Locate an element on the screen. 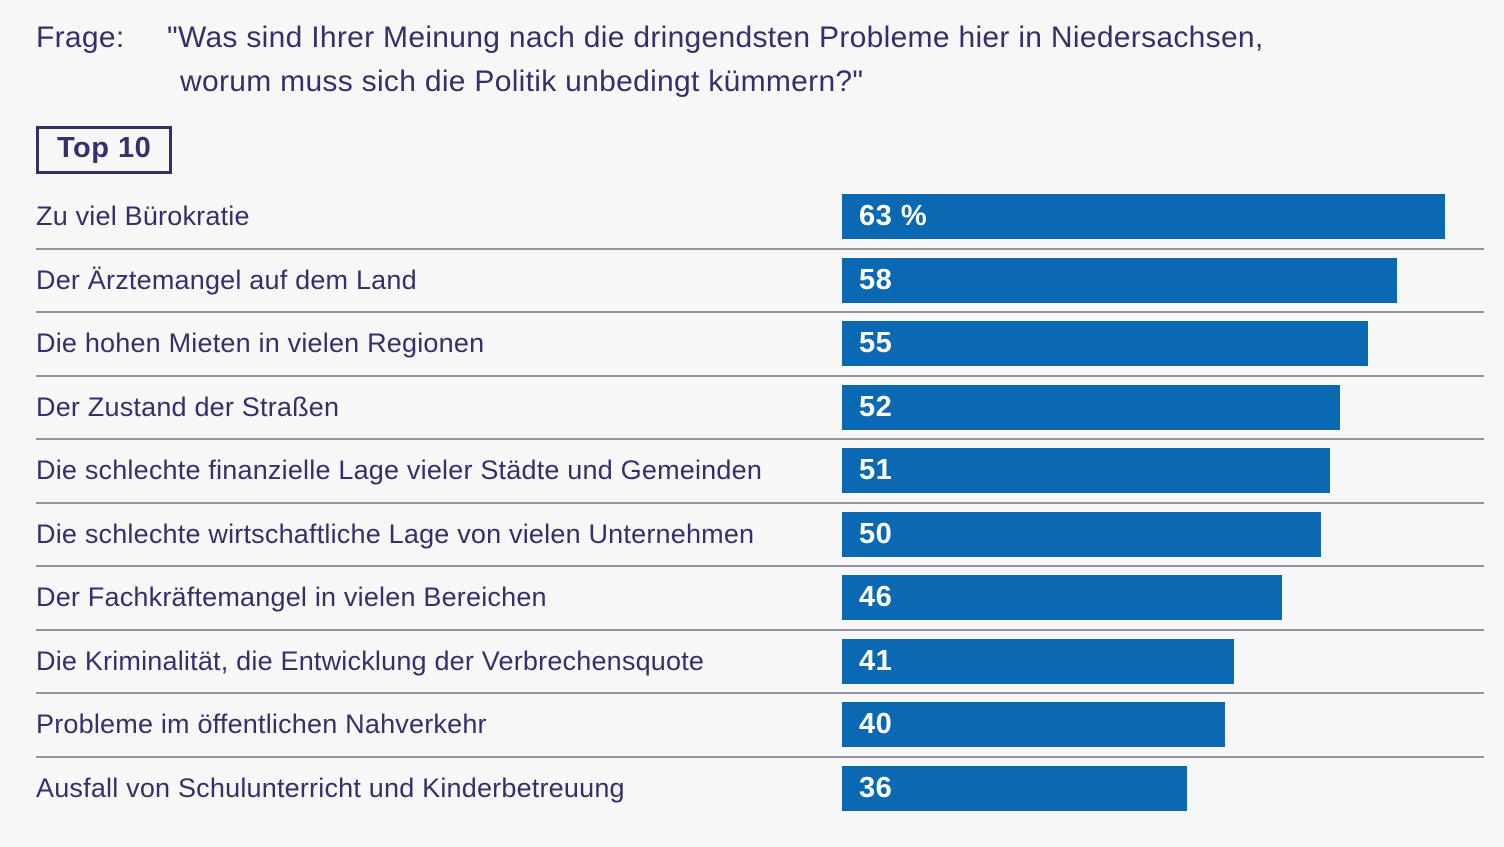 The width and height of the screenshot is (1504, 847). value-label: 58 is located at coordinates (876, 279).